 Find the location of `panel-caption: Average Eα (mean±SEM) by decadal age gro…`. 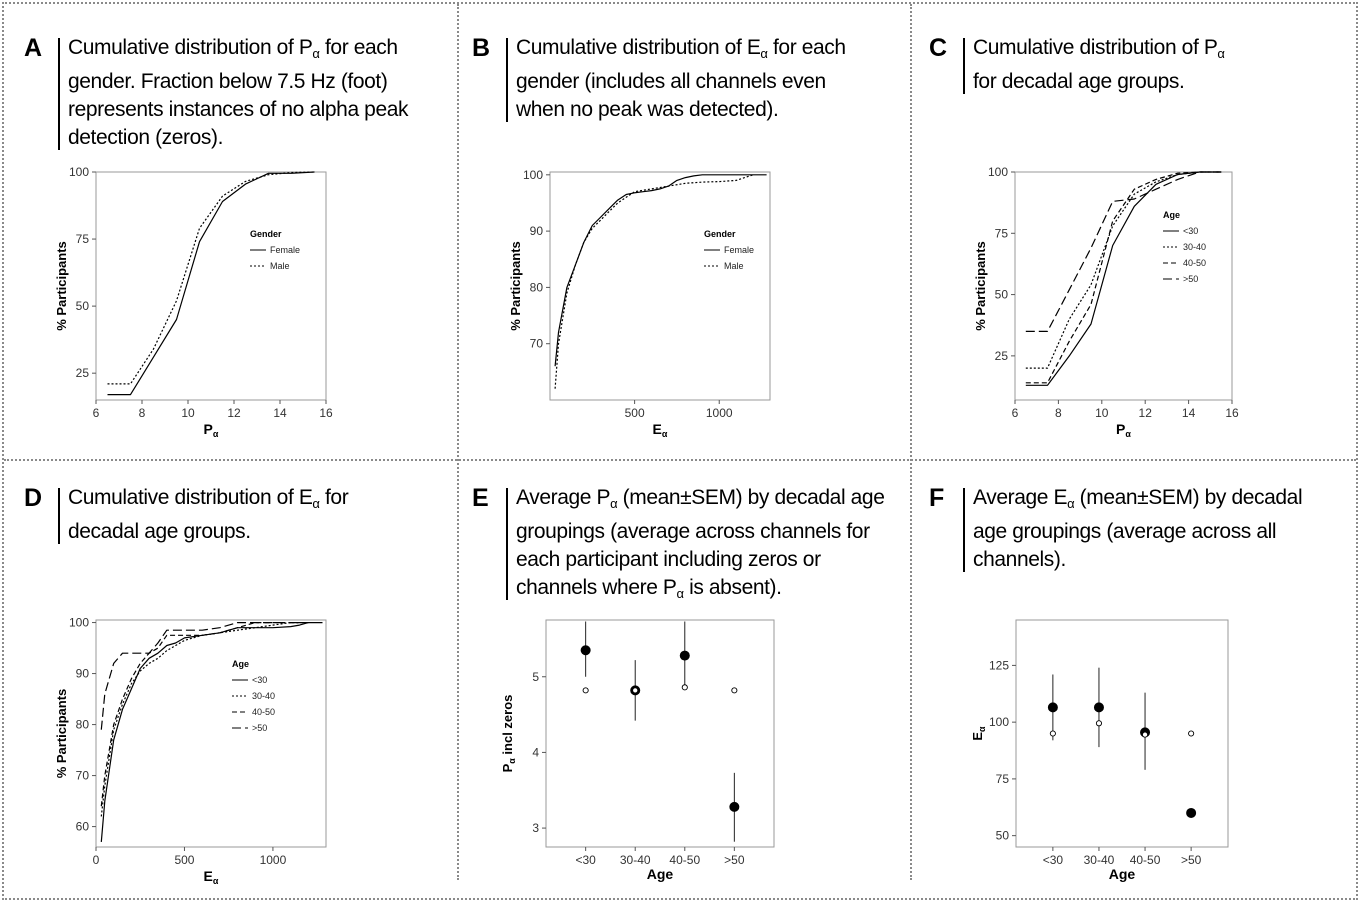

panel-caption: Average Eα (mean±SEM) by decadal age gro… is located at coordinates (1138, 529).